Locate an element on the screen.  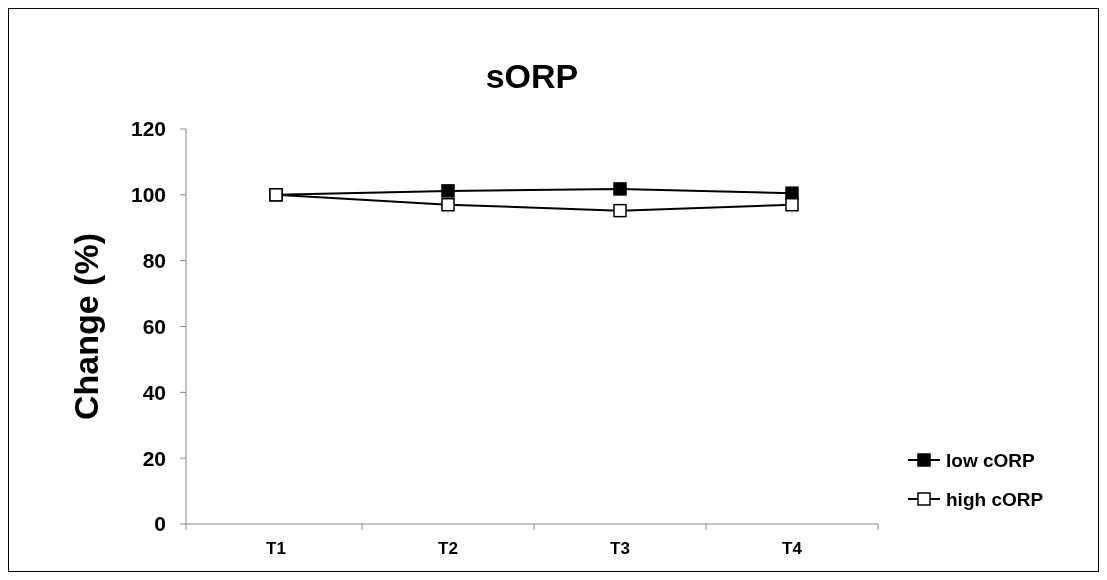
y-tick-label: 100 is located at coordinates (148, 195).